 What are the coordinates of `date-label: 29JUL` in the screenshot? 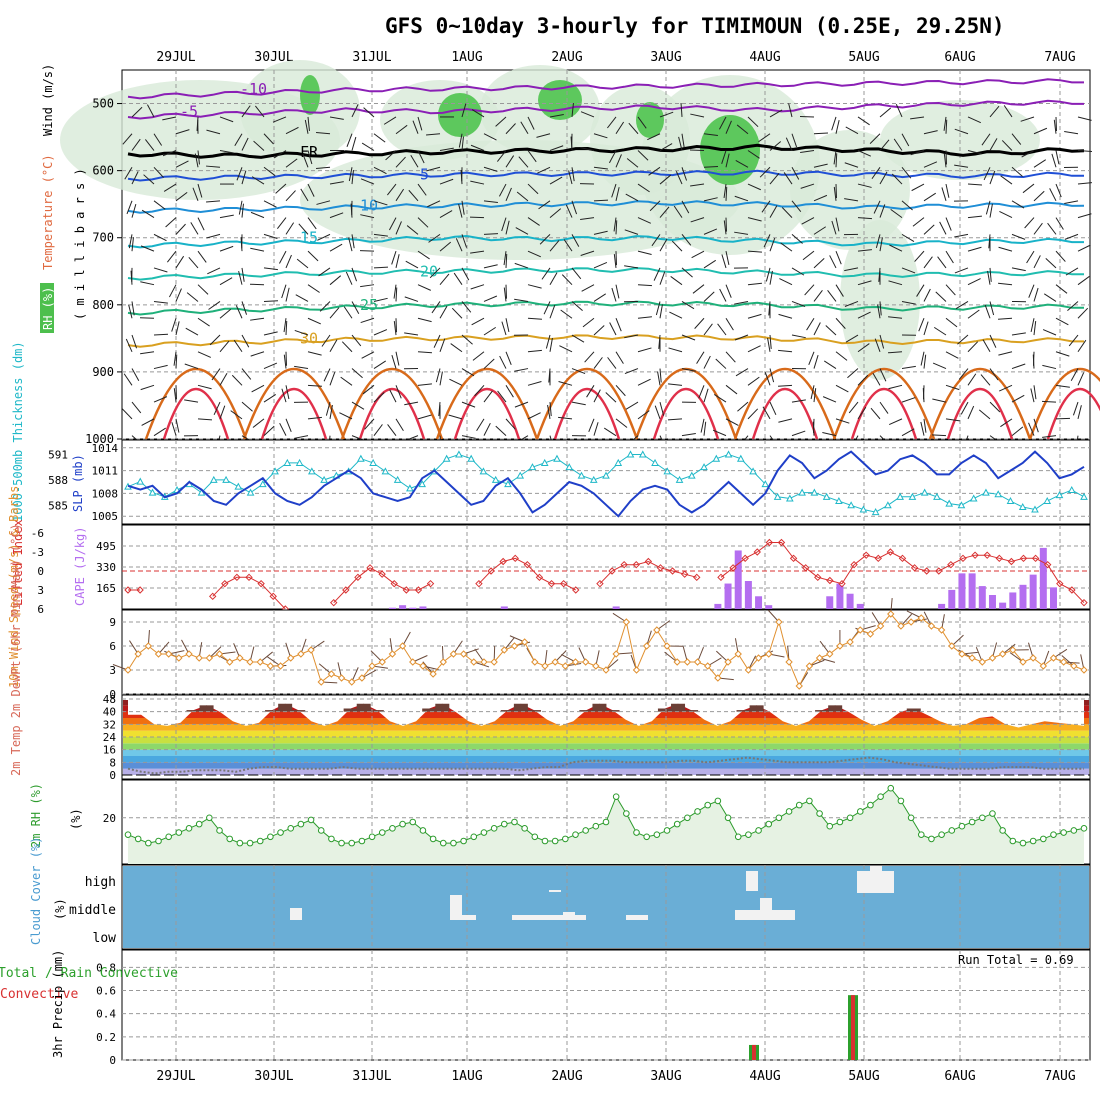 It's located at (175, 57).